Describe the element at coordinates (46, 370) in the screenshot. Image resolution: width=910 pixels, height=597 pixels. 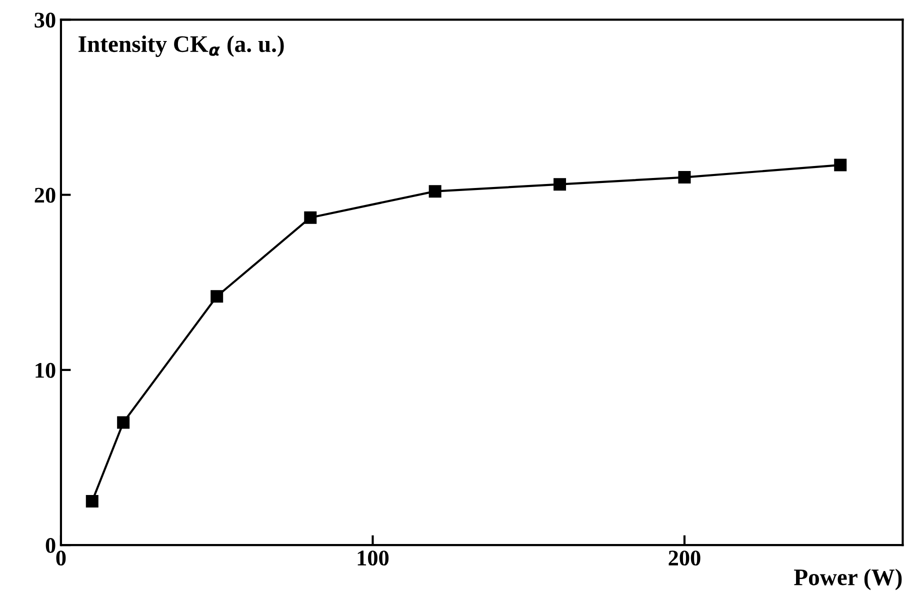
I see `y-tick-label: 10` at that location.